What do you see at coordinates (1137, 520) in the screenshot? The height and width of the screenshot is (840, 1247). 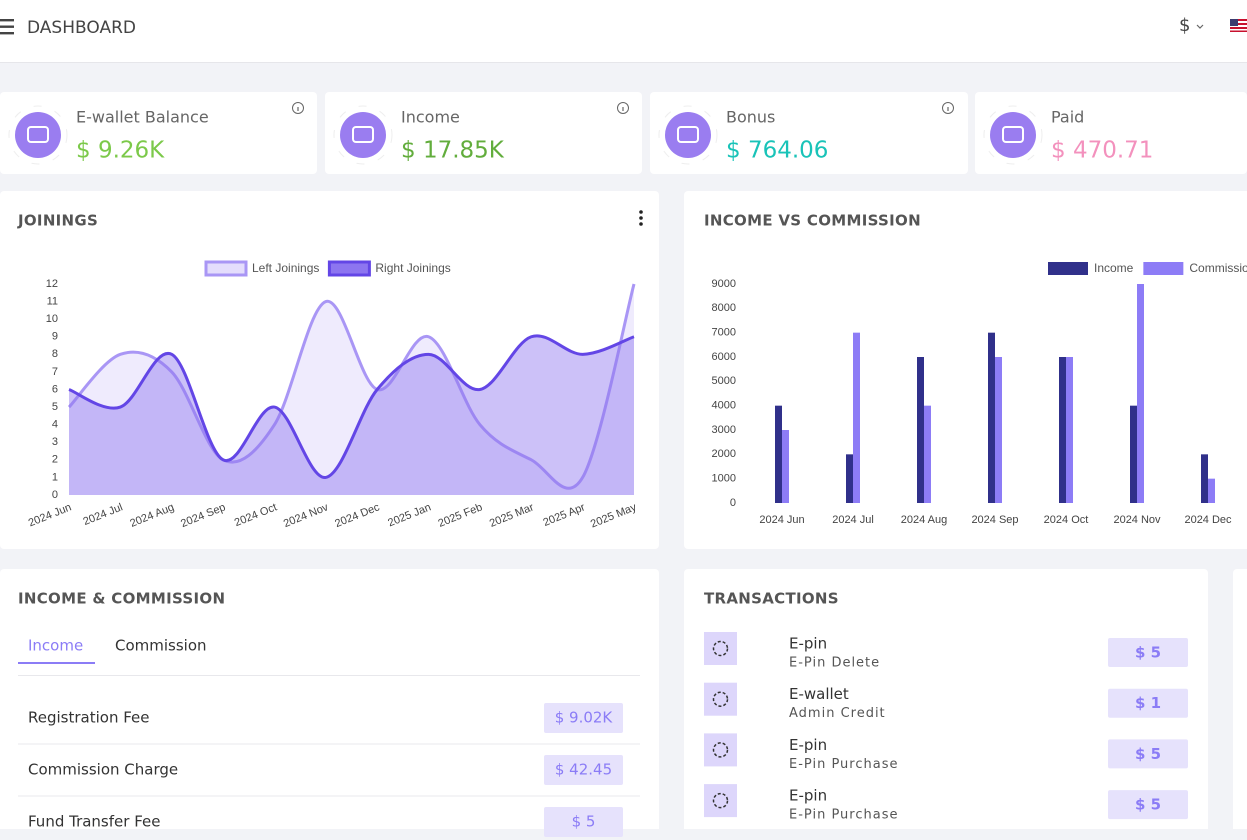 I see `x-tick-label: 2024 Nov` at bounding box center [1137, 520].